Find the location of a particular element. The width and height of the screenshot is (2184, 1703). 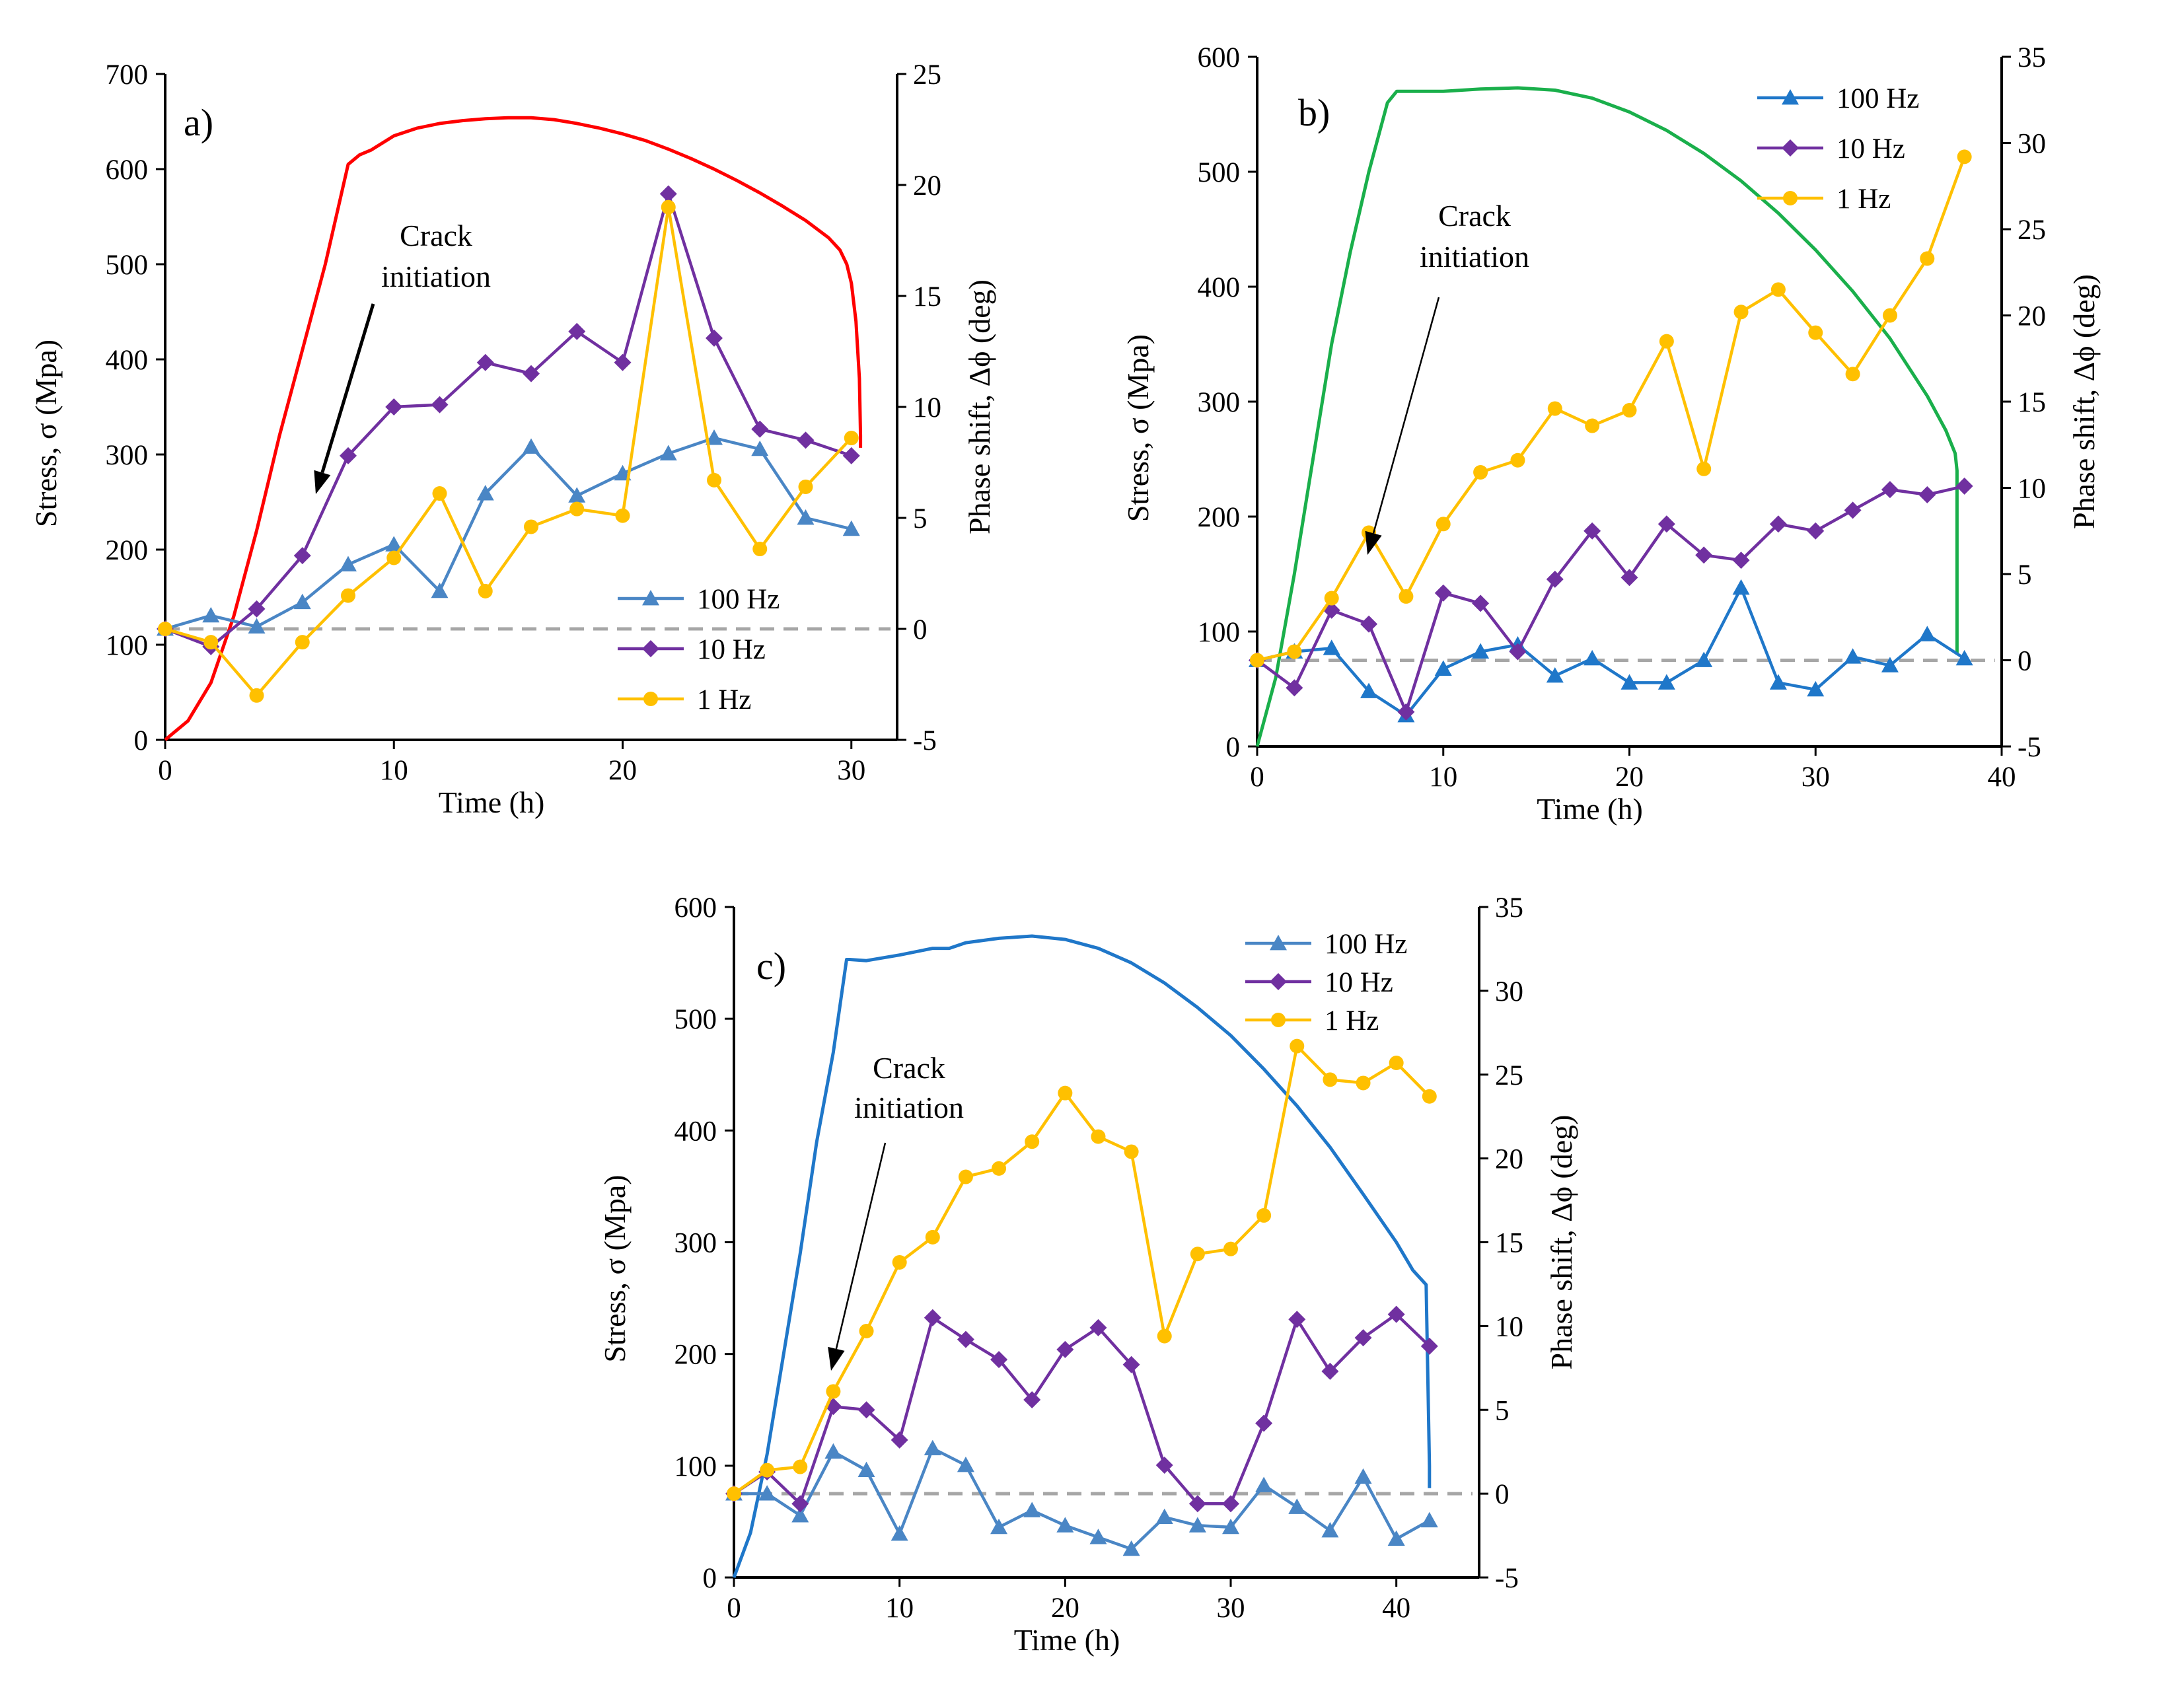

crack-initiation-arrowhead is located at coordinates (322, 482).